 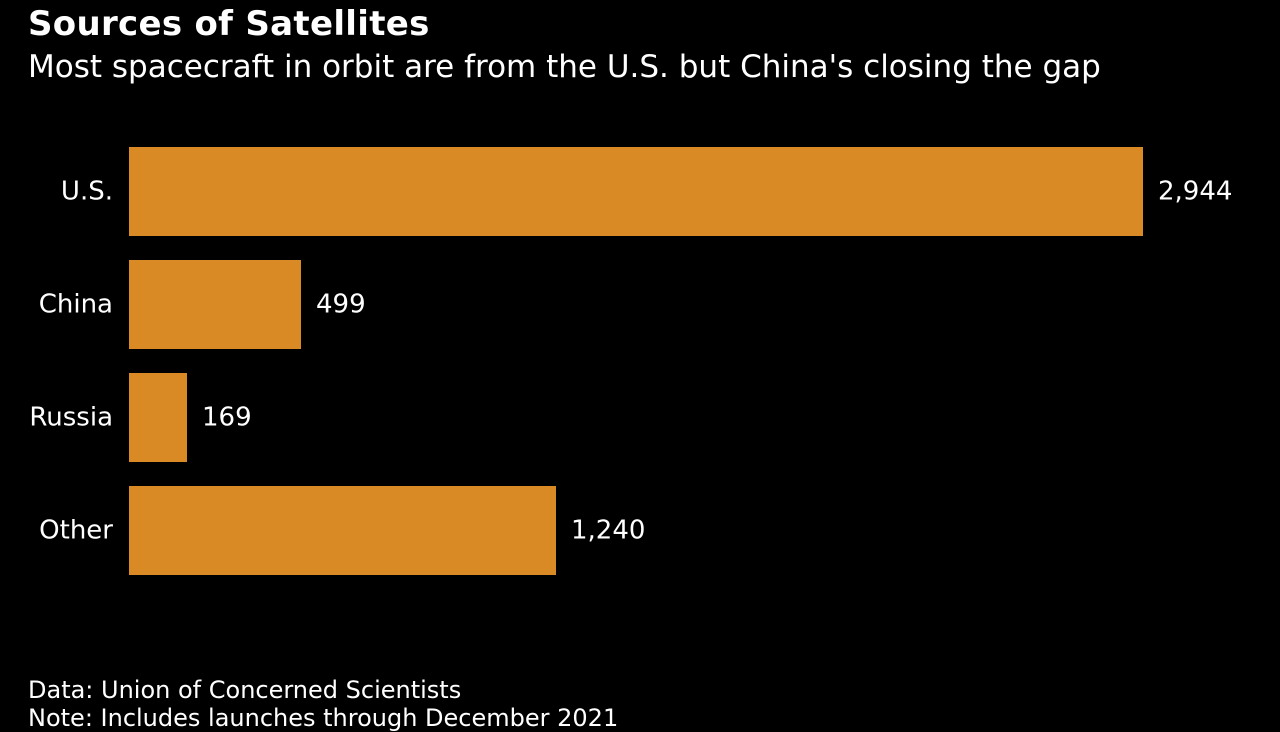 I want to click on value-label-russia: 169, so click(x=227, y=418).